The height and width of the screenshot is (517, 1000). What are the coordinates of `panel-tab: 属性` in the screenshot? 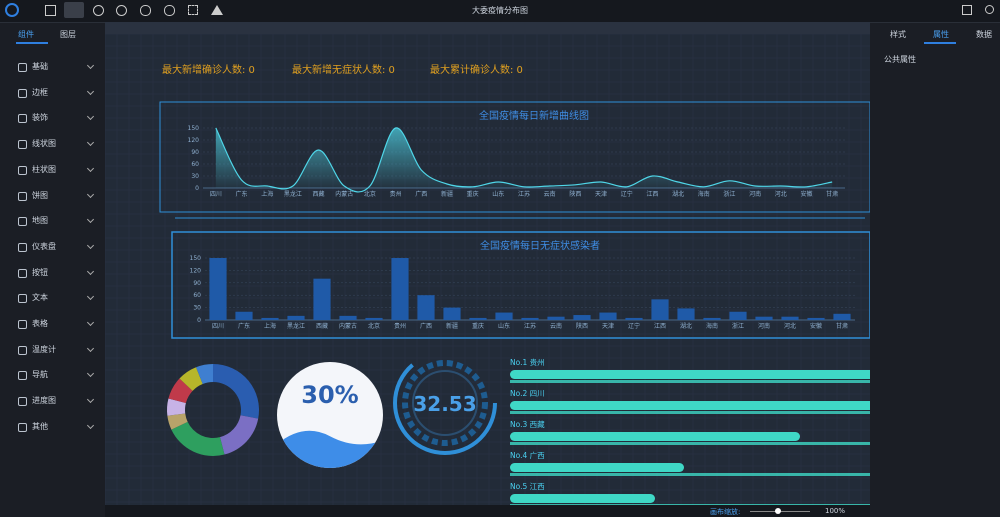 It's located at (941, 34).